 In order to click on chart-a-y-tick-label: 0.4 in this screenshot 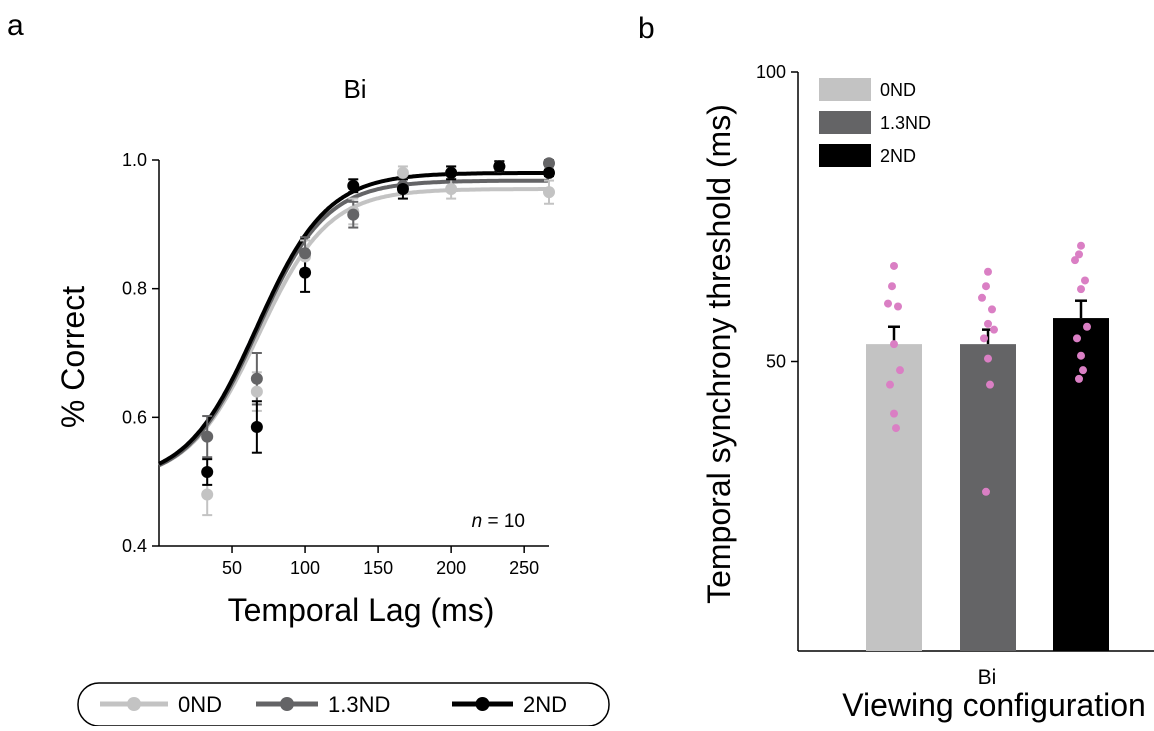, I will do `click(134, 546)`.